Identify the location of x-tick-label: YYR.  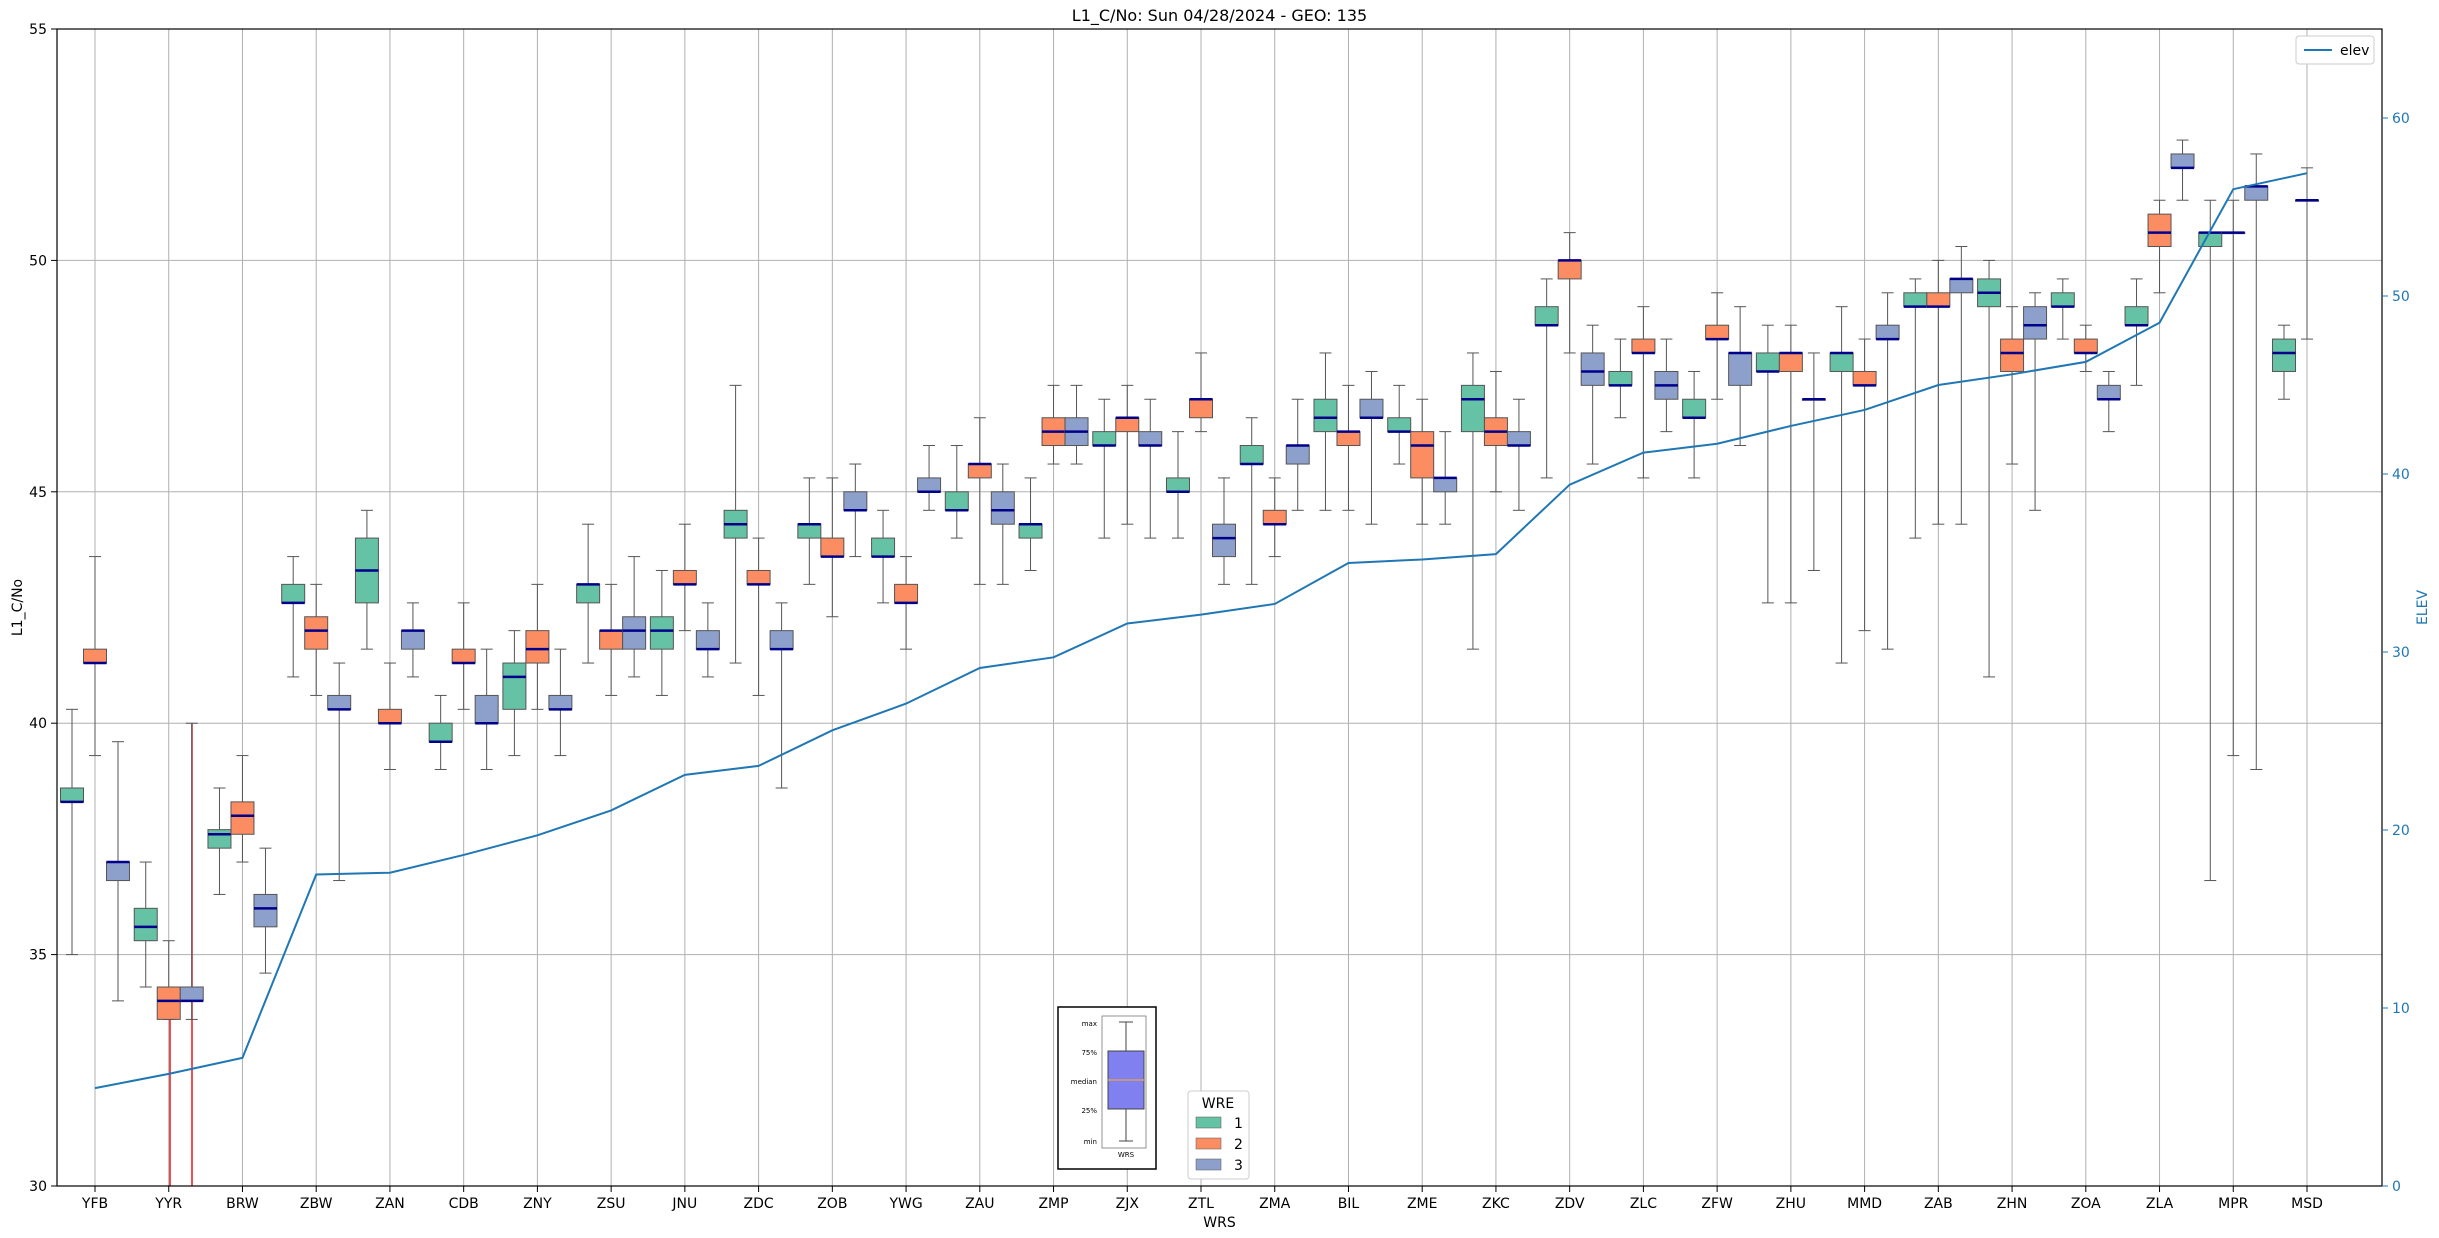
(168, 1204).